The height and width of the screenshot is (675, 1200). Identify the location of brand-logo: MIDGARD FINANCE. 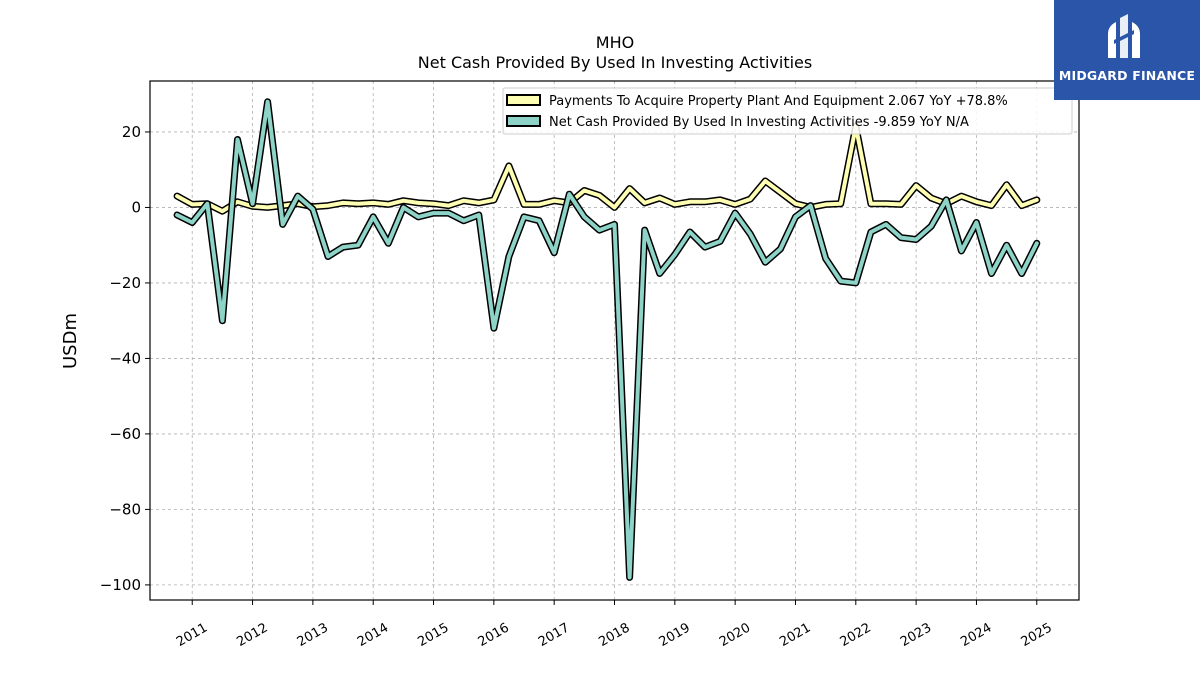
(1127, 50).